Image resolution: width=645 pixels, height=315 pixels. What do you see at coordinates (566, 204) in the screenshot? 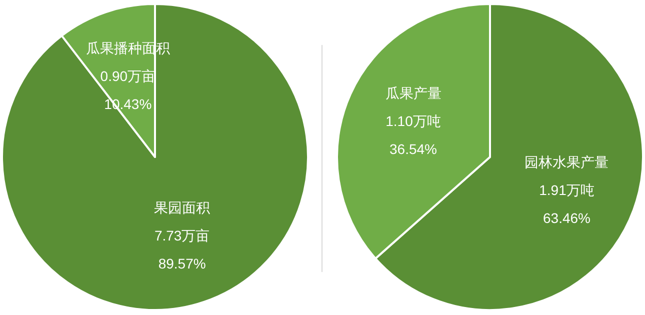
I see `data-label: 1.91万吨 63.46%` at bounding box center [566, 204].